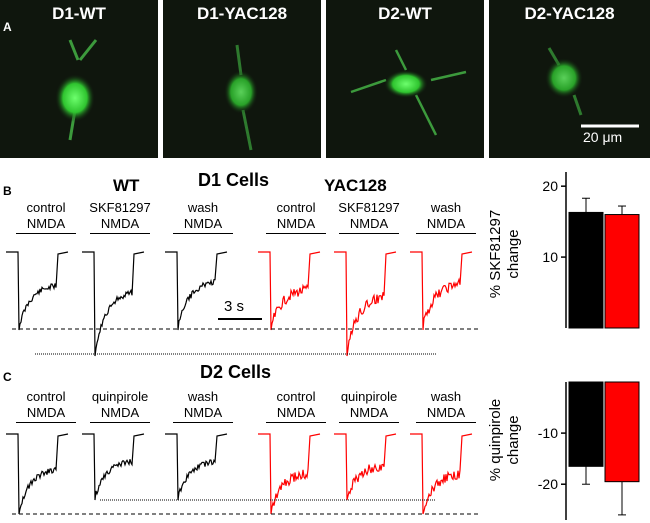 This screenshot has width=650, height=523. I want to click on d2-traces, so click(242, 474).